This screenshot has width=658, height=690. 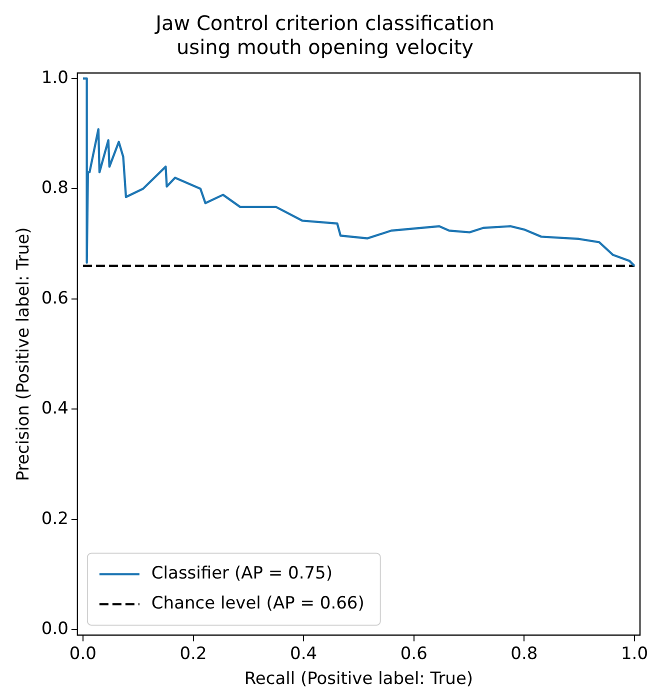 I want to click on y-tick-label: 0.6, so click(x=54, y=298).